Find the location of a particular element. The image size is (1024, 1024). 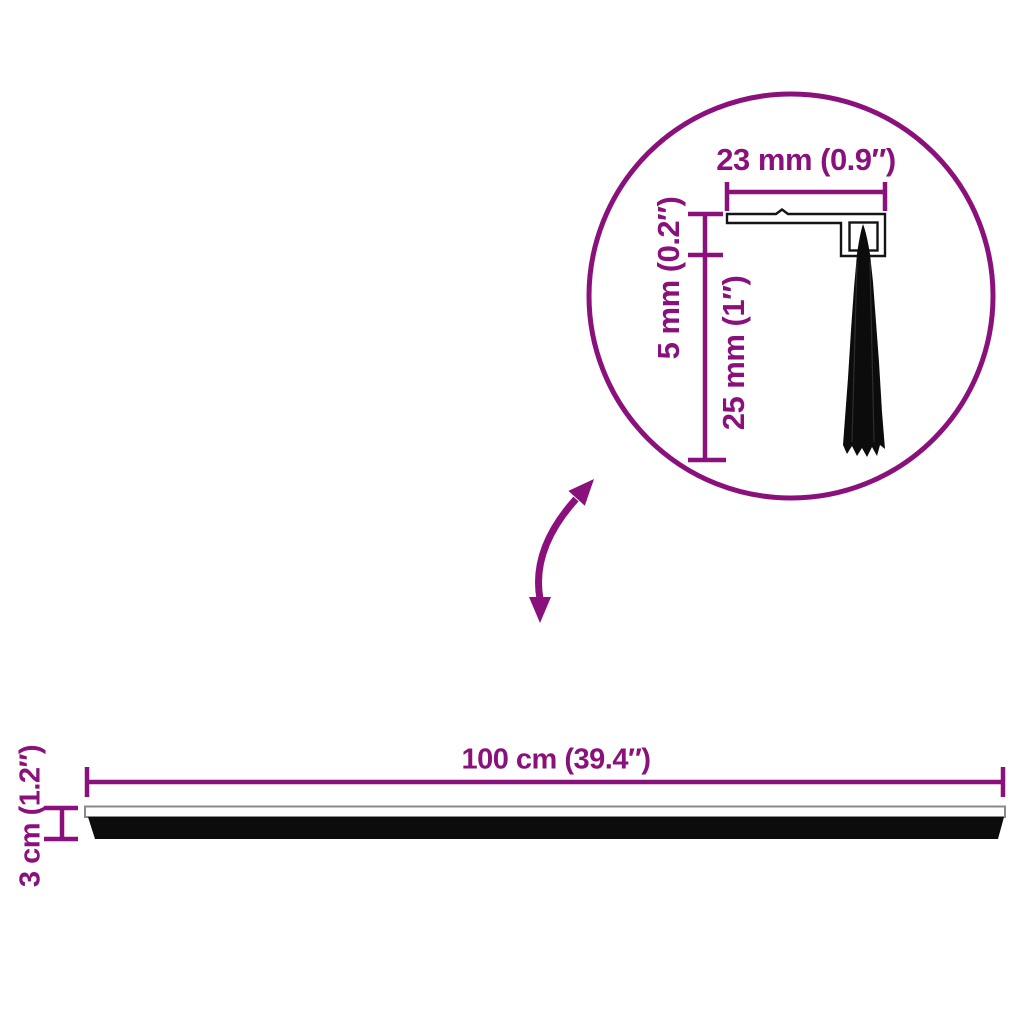

brush-strip-side-view is located at coordinates (545, 822).